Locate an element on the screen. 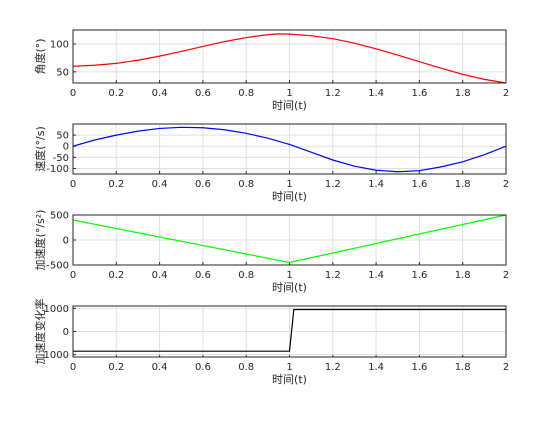 This screenshot has height=425, width=560. series-line-acceleration is located at coordinates (289, 239).